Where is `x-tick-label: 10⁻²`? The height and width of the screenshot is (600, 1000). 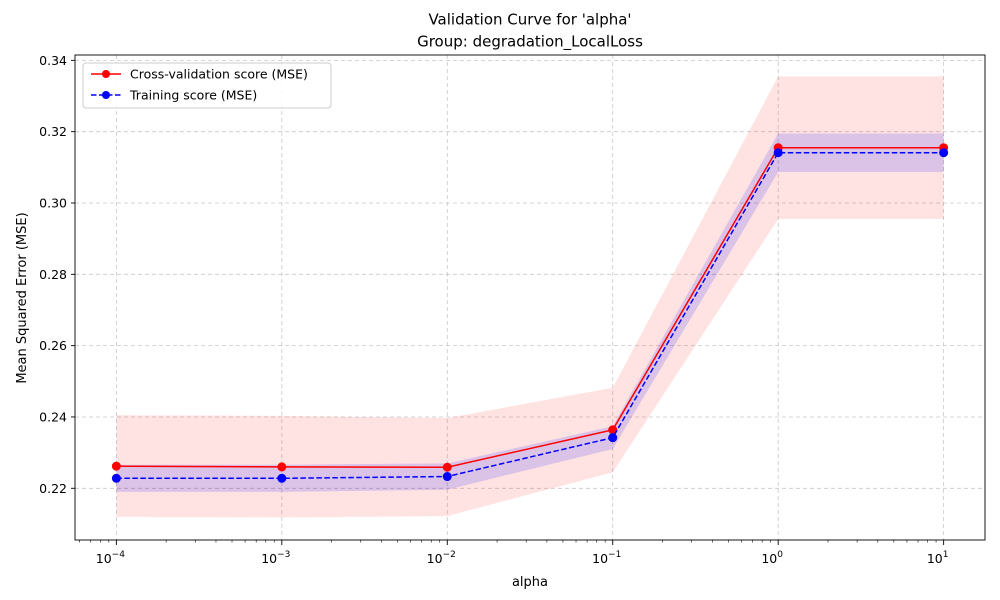
x-tick-label: 10⁻² is located at coordinates (441, 558).